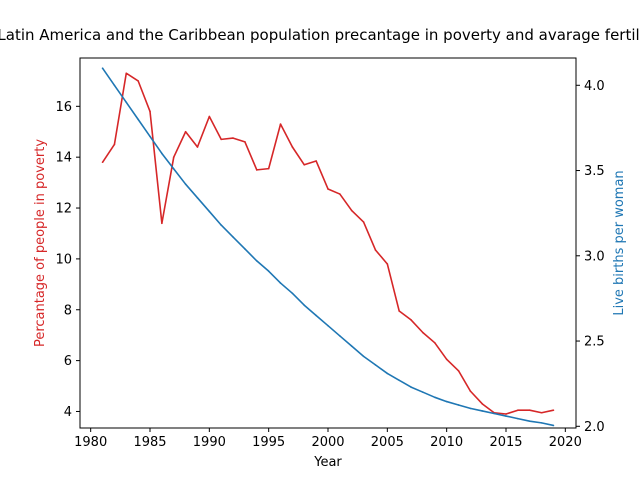 This screenshot has width=640, height=480. I want to click on x-tick-label: 1980, so click(90, 442).